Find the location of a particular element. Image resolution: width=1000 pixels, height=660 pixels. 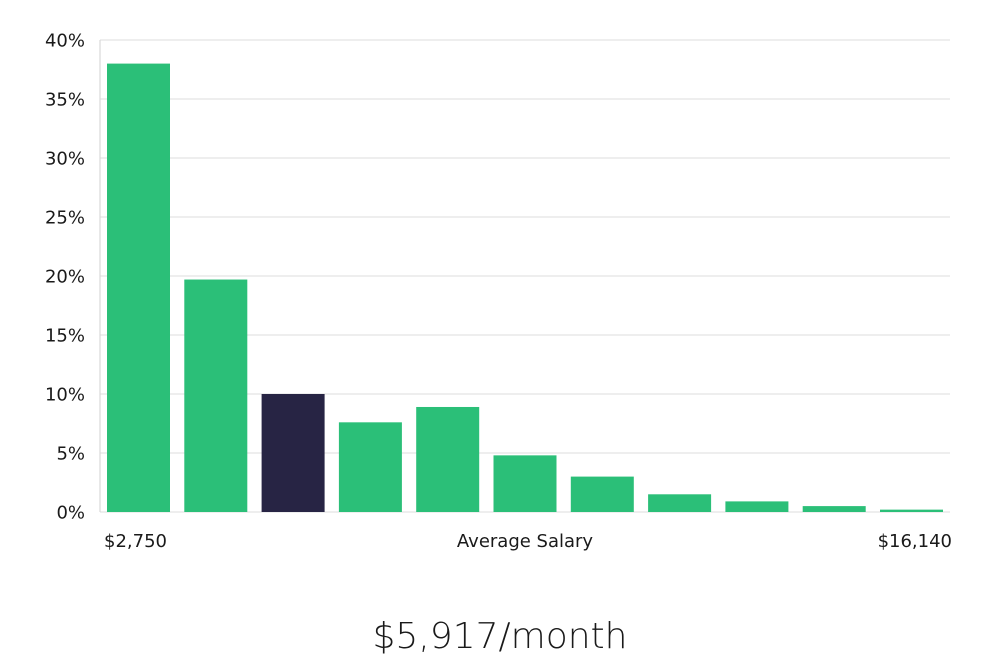

y-tick-label: 5% is located at coordinates (70, 454).